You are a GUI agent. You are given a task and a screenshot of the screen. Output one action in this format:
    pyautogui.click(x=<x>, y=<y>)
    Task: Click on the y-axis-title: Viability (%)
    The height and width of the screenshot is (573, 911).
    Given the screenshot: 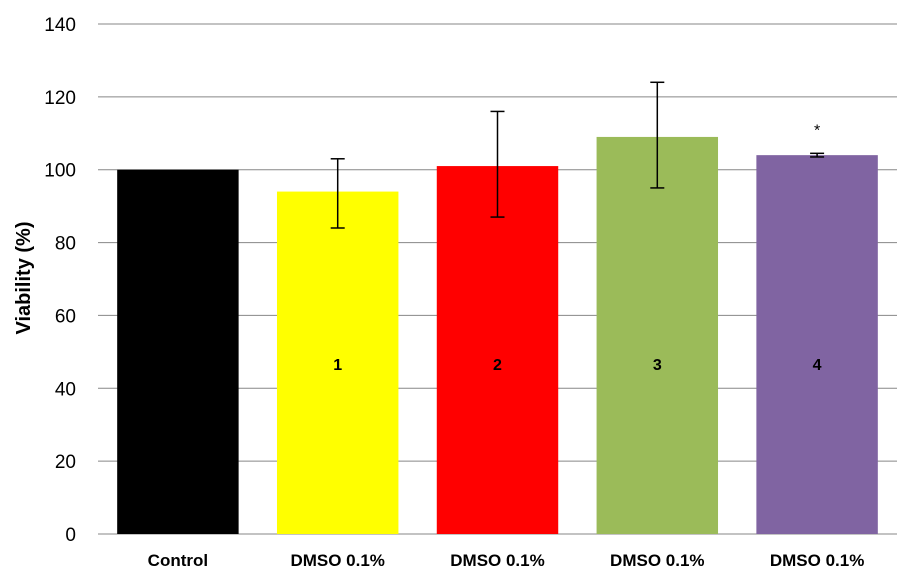 What is the action you would take?
    pyautogui.click(x=24, y=278)
    